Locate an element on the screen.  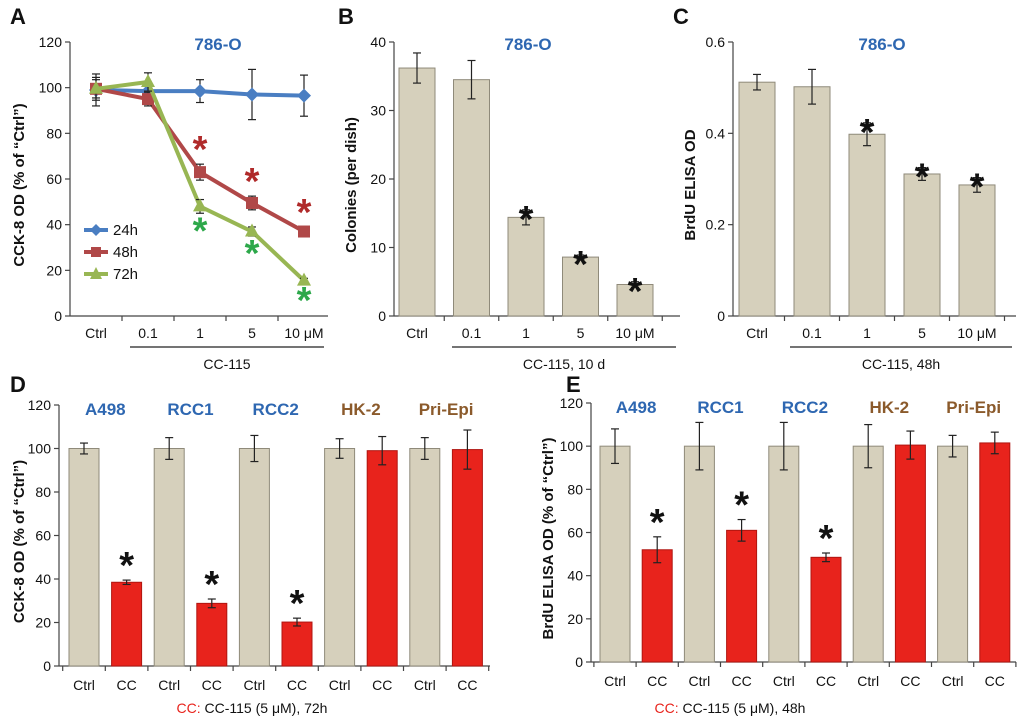
y-tick-label-A: 40 is located at coordinates (54, 225).